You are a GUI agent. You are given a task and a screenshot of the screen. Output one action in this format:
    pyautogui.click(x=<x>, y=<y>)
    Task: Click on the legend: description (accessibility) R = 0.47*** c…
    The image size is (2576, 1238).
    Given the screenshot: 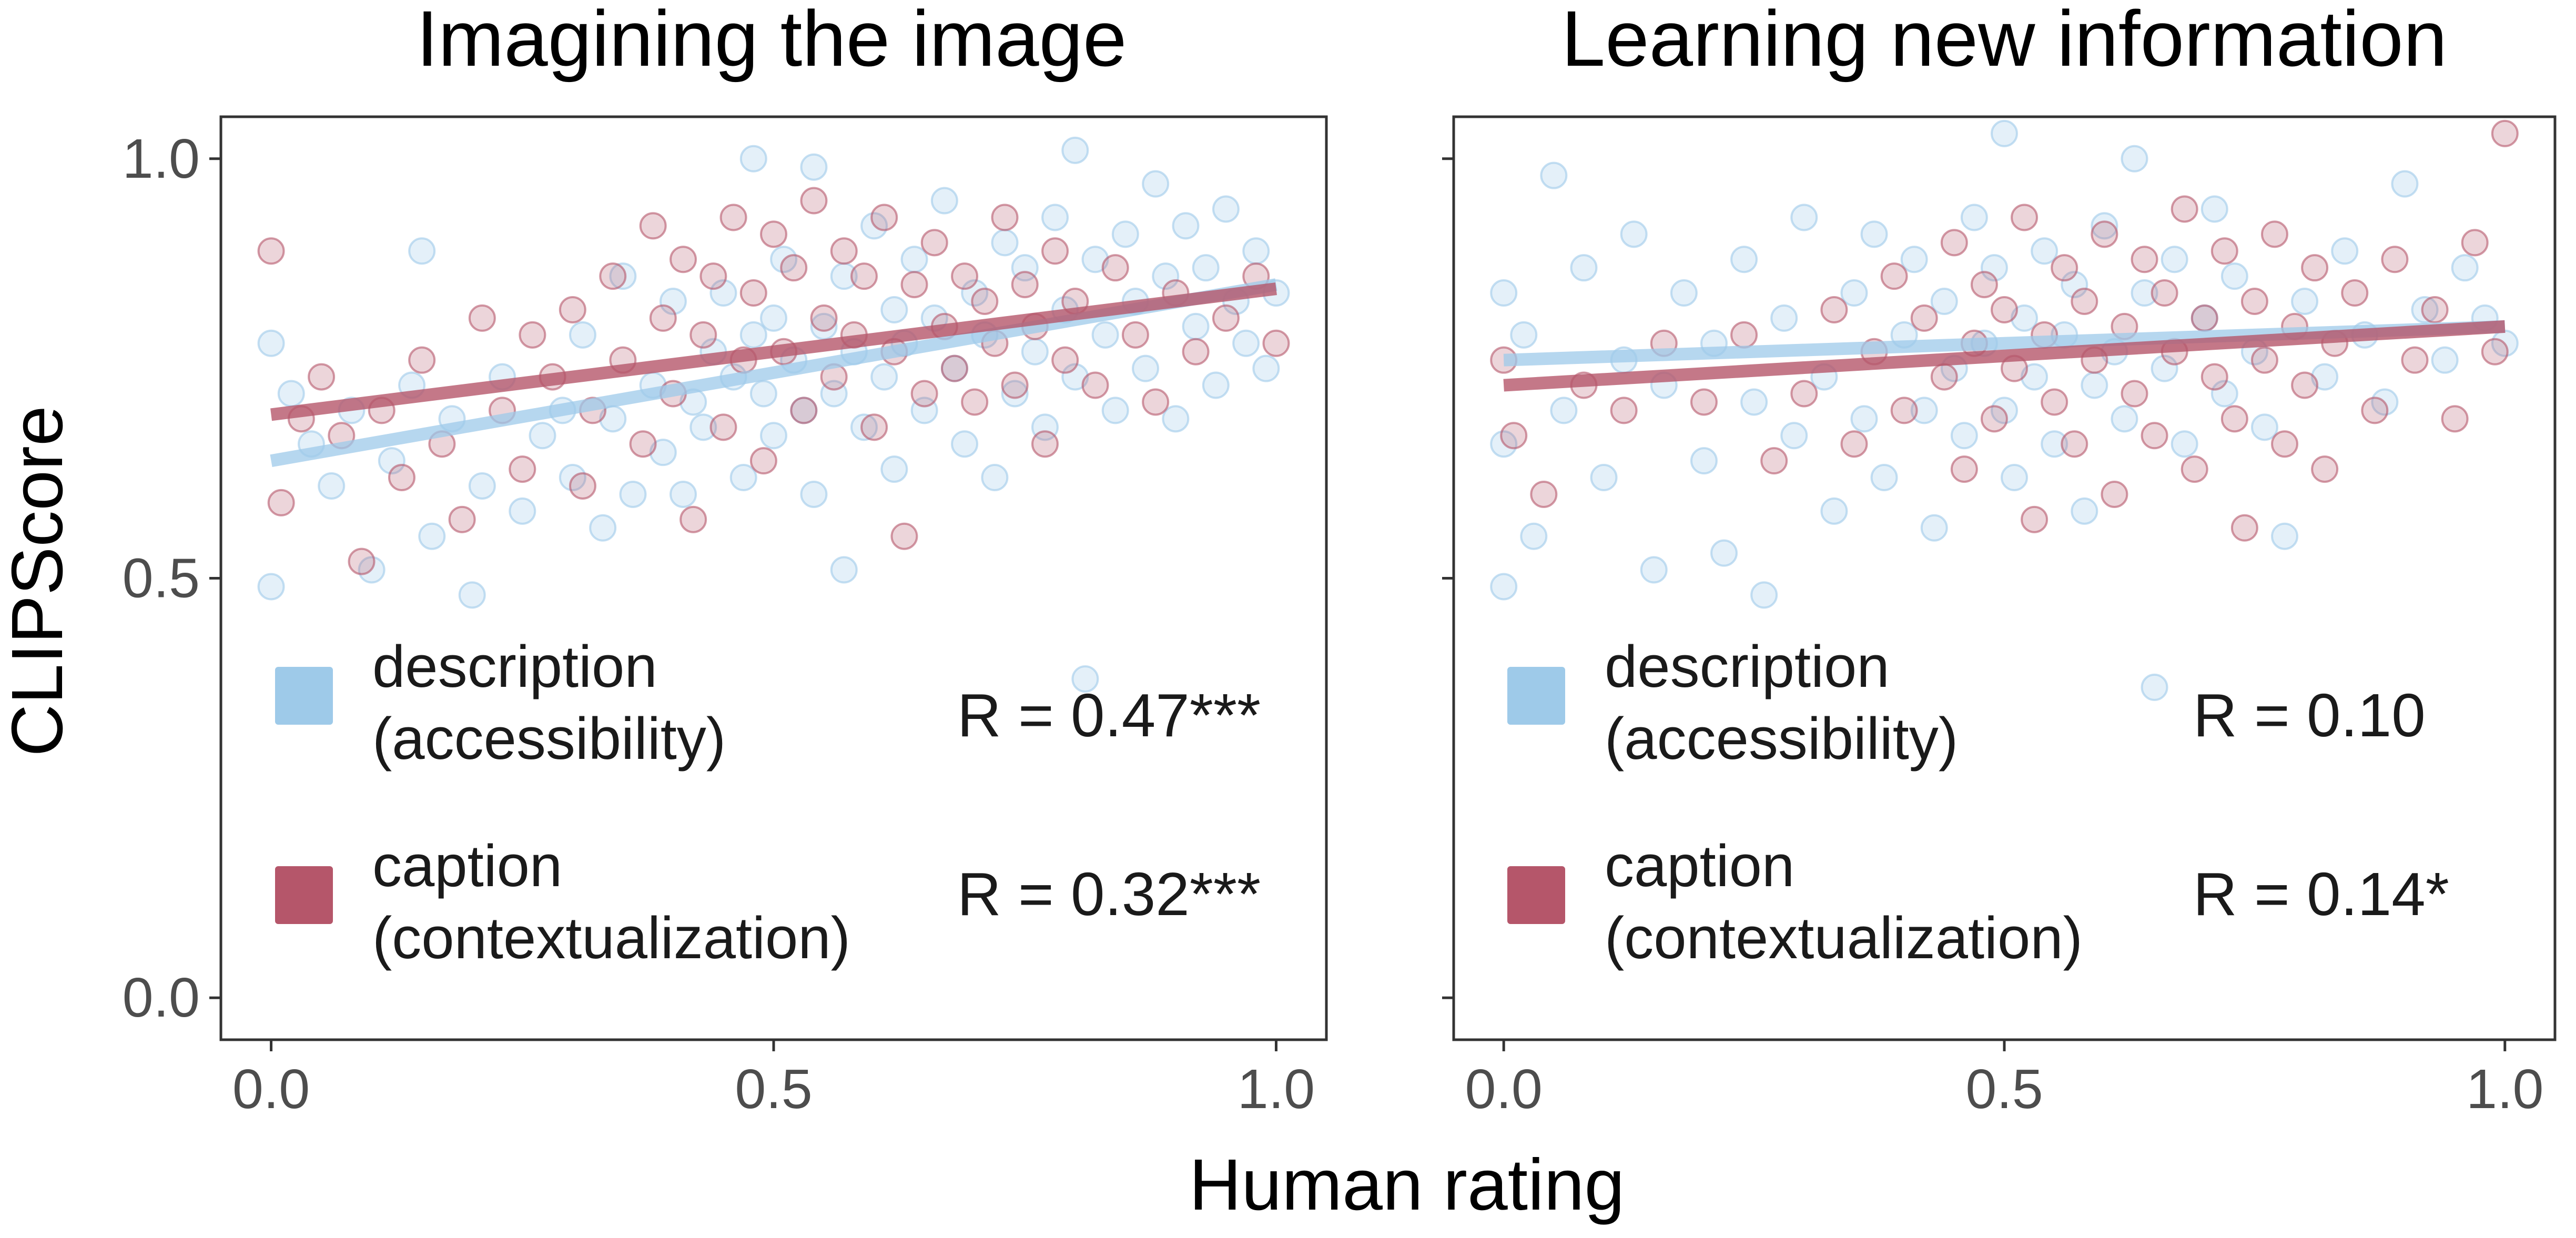 What is the action you would take?
    pyautogui.click(x=768, y=803)
    